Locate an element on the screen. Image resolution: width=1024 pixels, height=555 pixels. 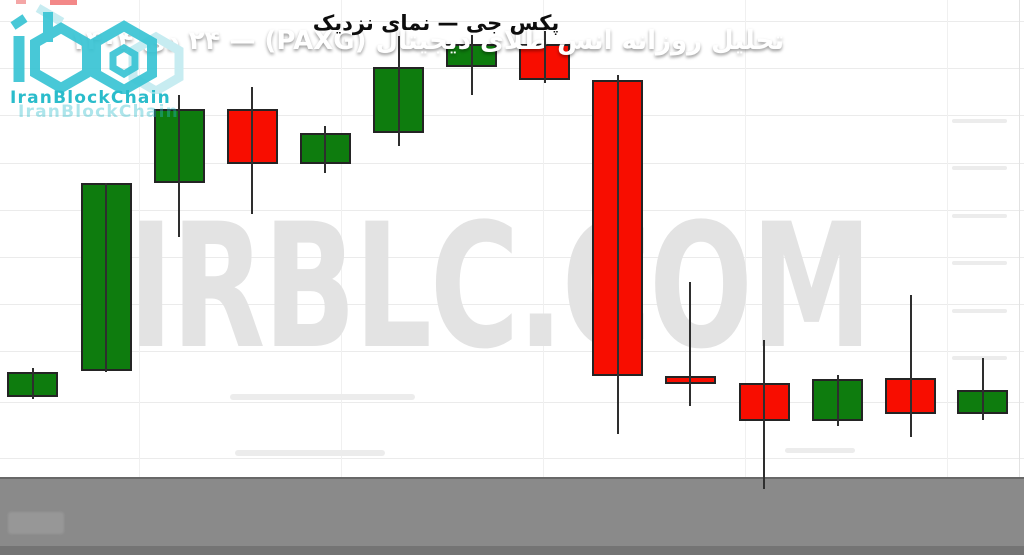
iranblockchain-logo: IranBlockChain IranBlockChain is located at coordinates (99, 64).